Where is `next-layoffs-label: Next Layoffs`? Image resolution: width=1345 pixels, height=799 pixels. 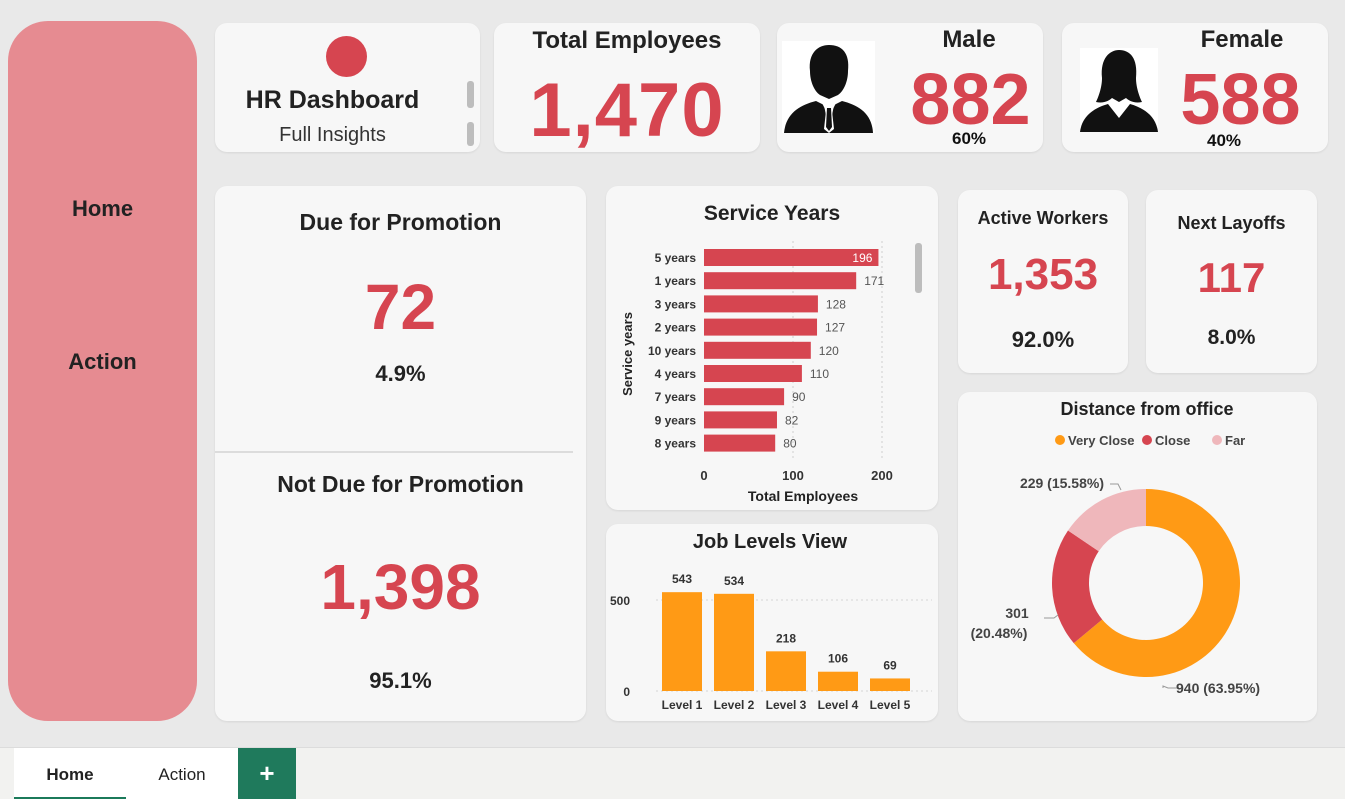 next-layoffs-label: Next Layoffs is located at coordinates (1231, 223).